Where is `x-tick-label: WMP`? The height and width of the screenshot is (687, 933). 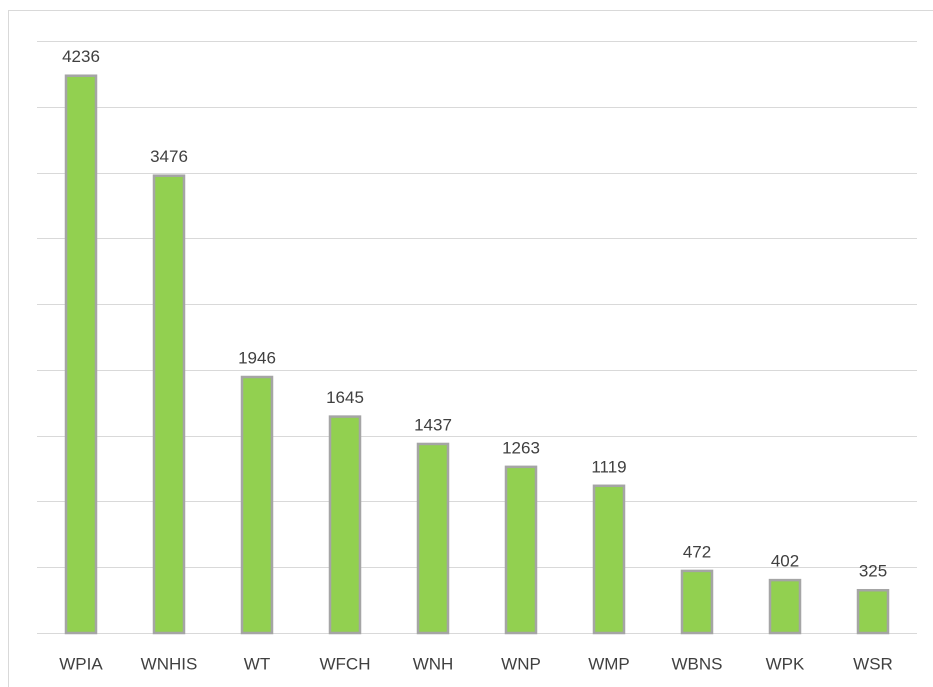 x-tick-label: WMP is located at coordinates (609, 663).